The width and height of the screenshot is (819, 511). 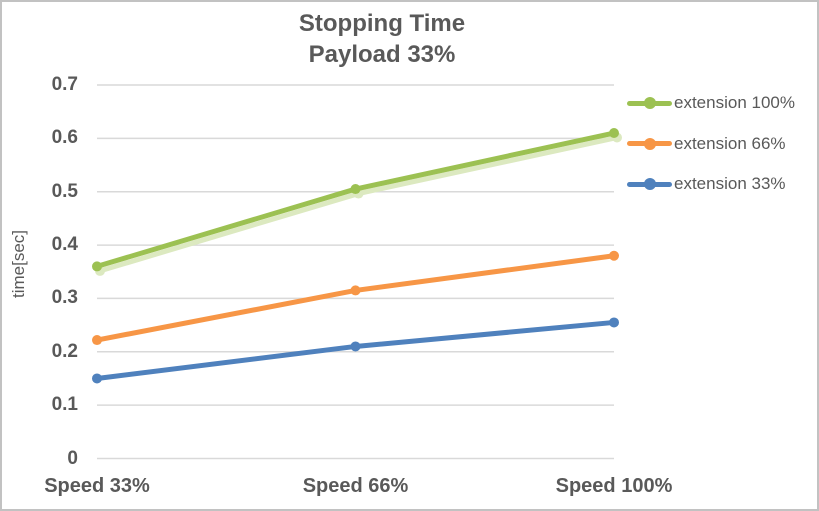 What do you see at coordinates (64, 298) in the screenshot?
I see `y-tick-label: 0.3` at bounding box center [64, 298].